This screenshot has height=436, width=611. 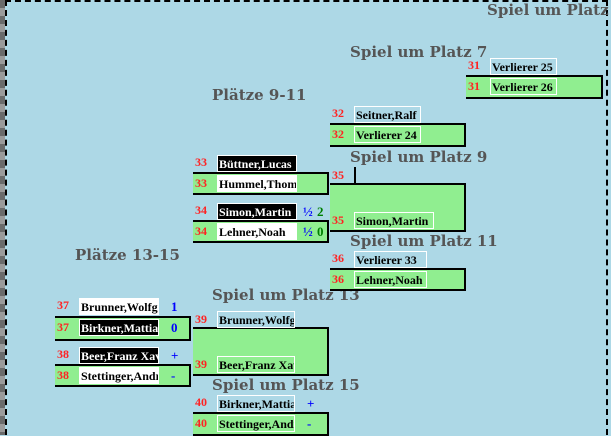 I want to click on section-heading: Spiel um Platz 5, so click(x=549, y=10).